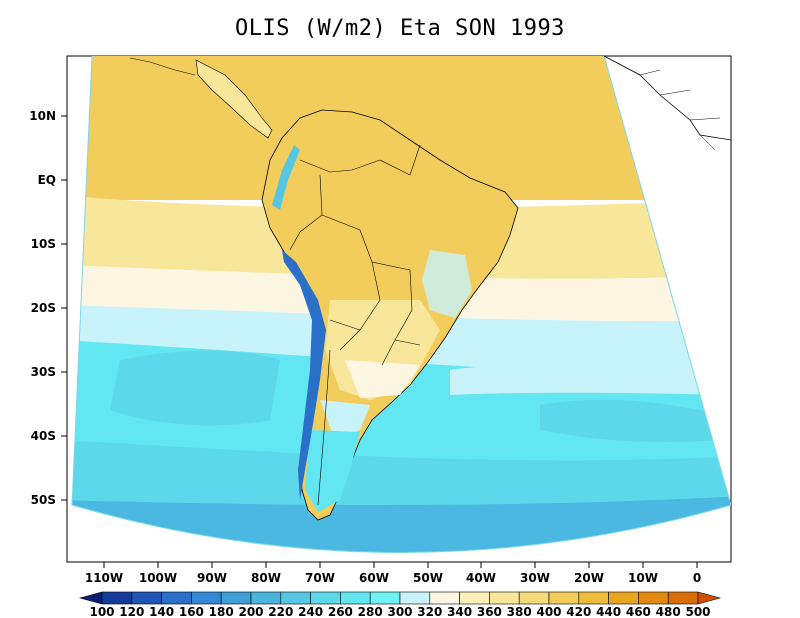  Describe the element at coordinates (212, 578) in the screenshot. I see `lon-label-90w: 90W` at that location.